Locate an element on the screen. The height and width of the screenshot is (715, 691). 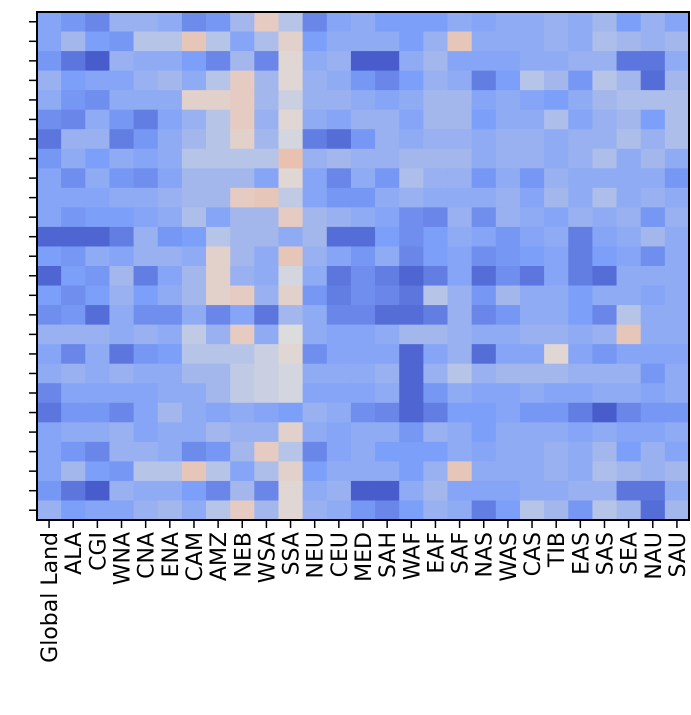
x-tick-label: CEU is located at coordinates (340, 554).